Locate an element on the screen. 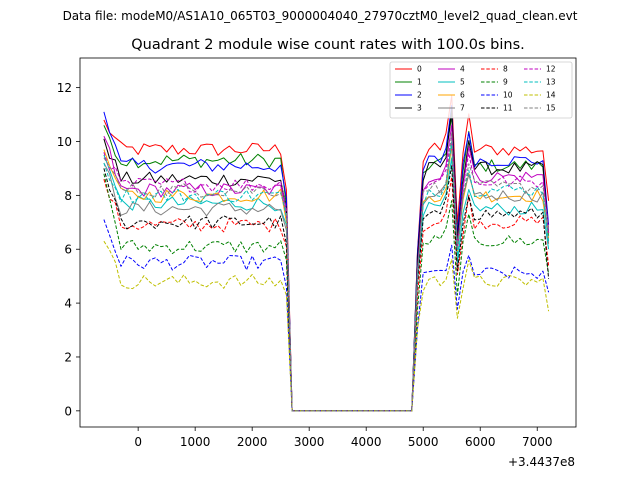  legend-label-8: 8 is located at coordinates (505, 69).